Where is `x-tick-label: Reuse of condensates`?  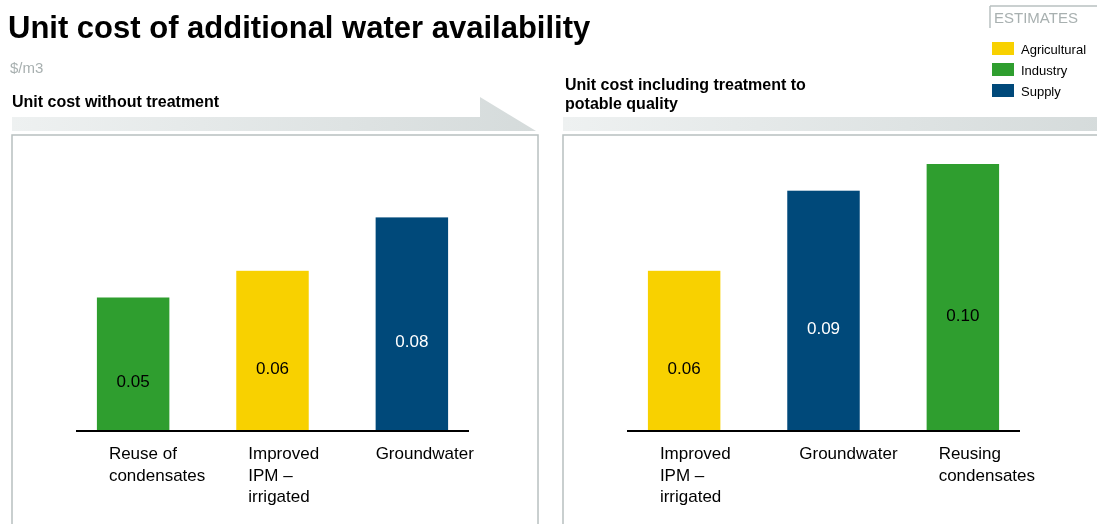 x-tick-label: Reuse of condensates is located at coordinates (157, 464).